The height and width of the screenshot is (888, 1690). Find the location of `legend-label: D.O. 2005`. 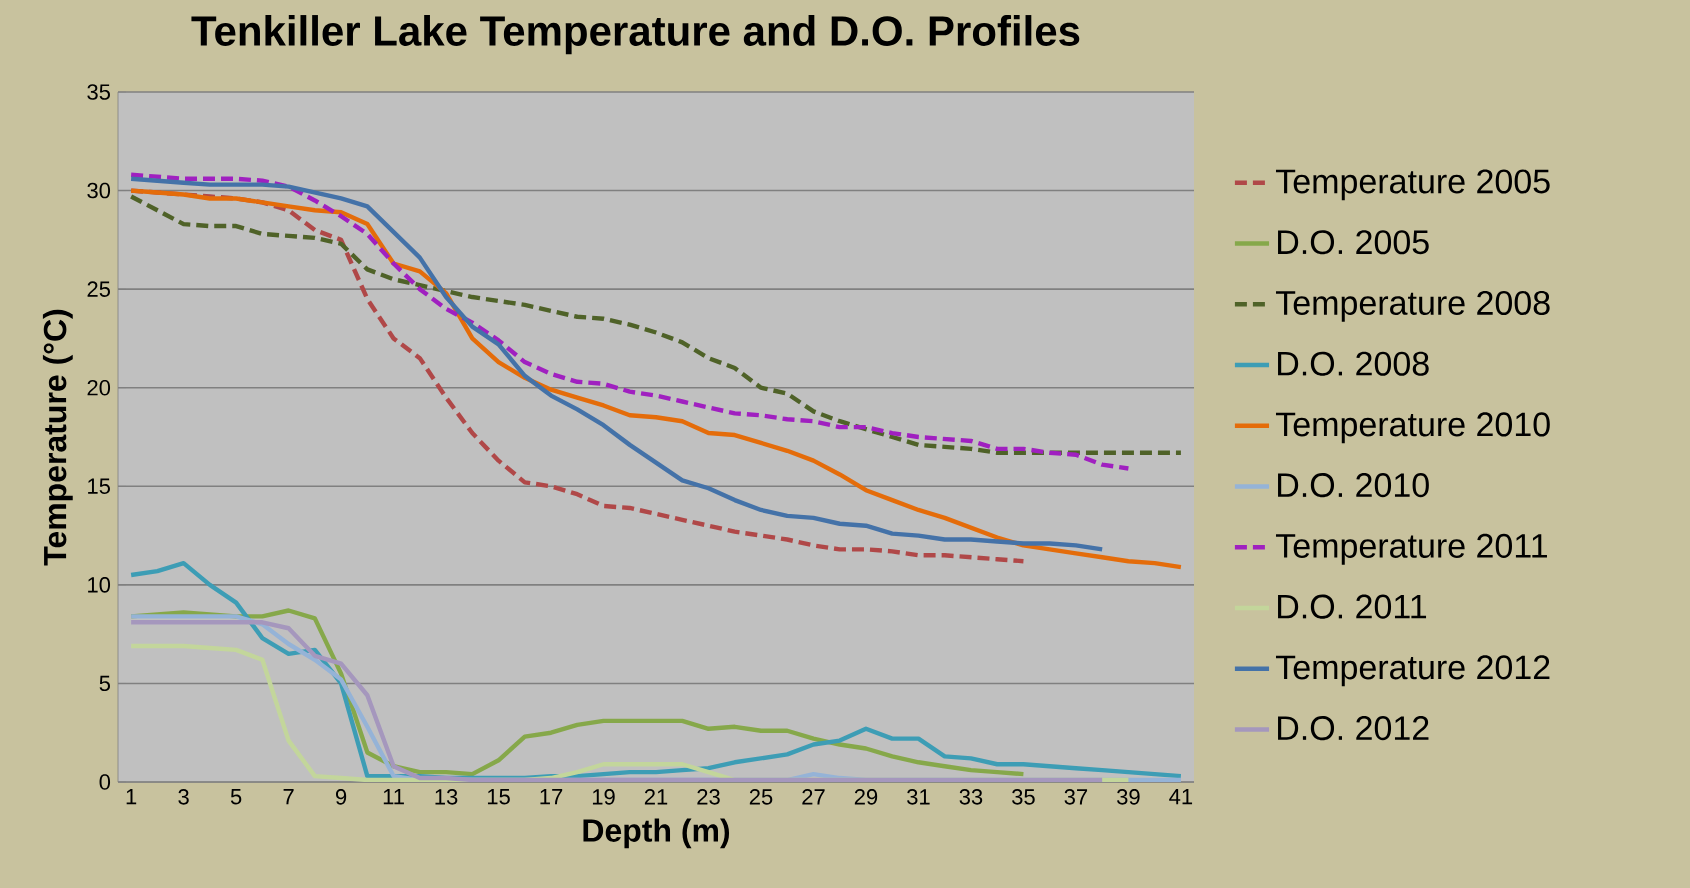

legend-label: D.O. 2005 is located at coordinates (1353, 242).